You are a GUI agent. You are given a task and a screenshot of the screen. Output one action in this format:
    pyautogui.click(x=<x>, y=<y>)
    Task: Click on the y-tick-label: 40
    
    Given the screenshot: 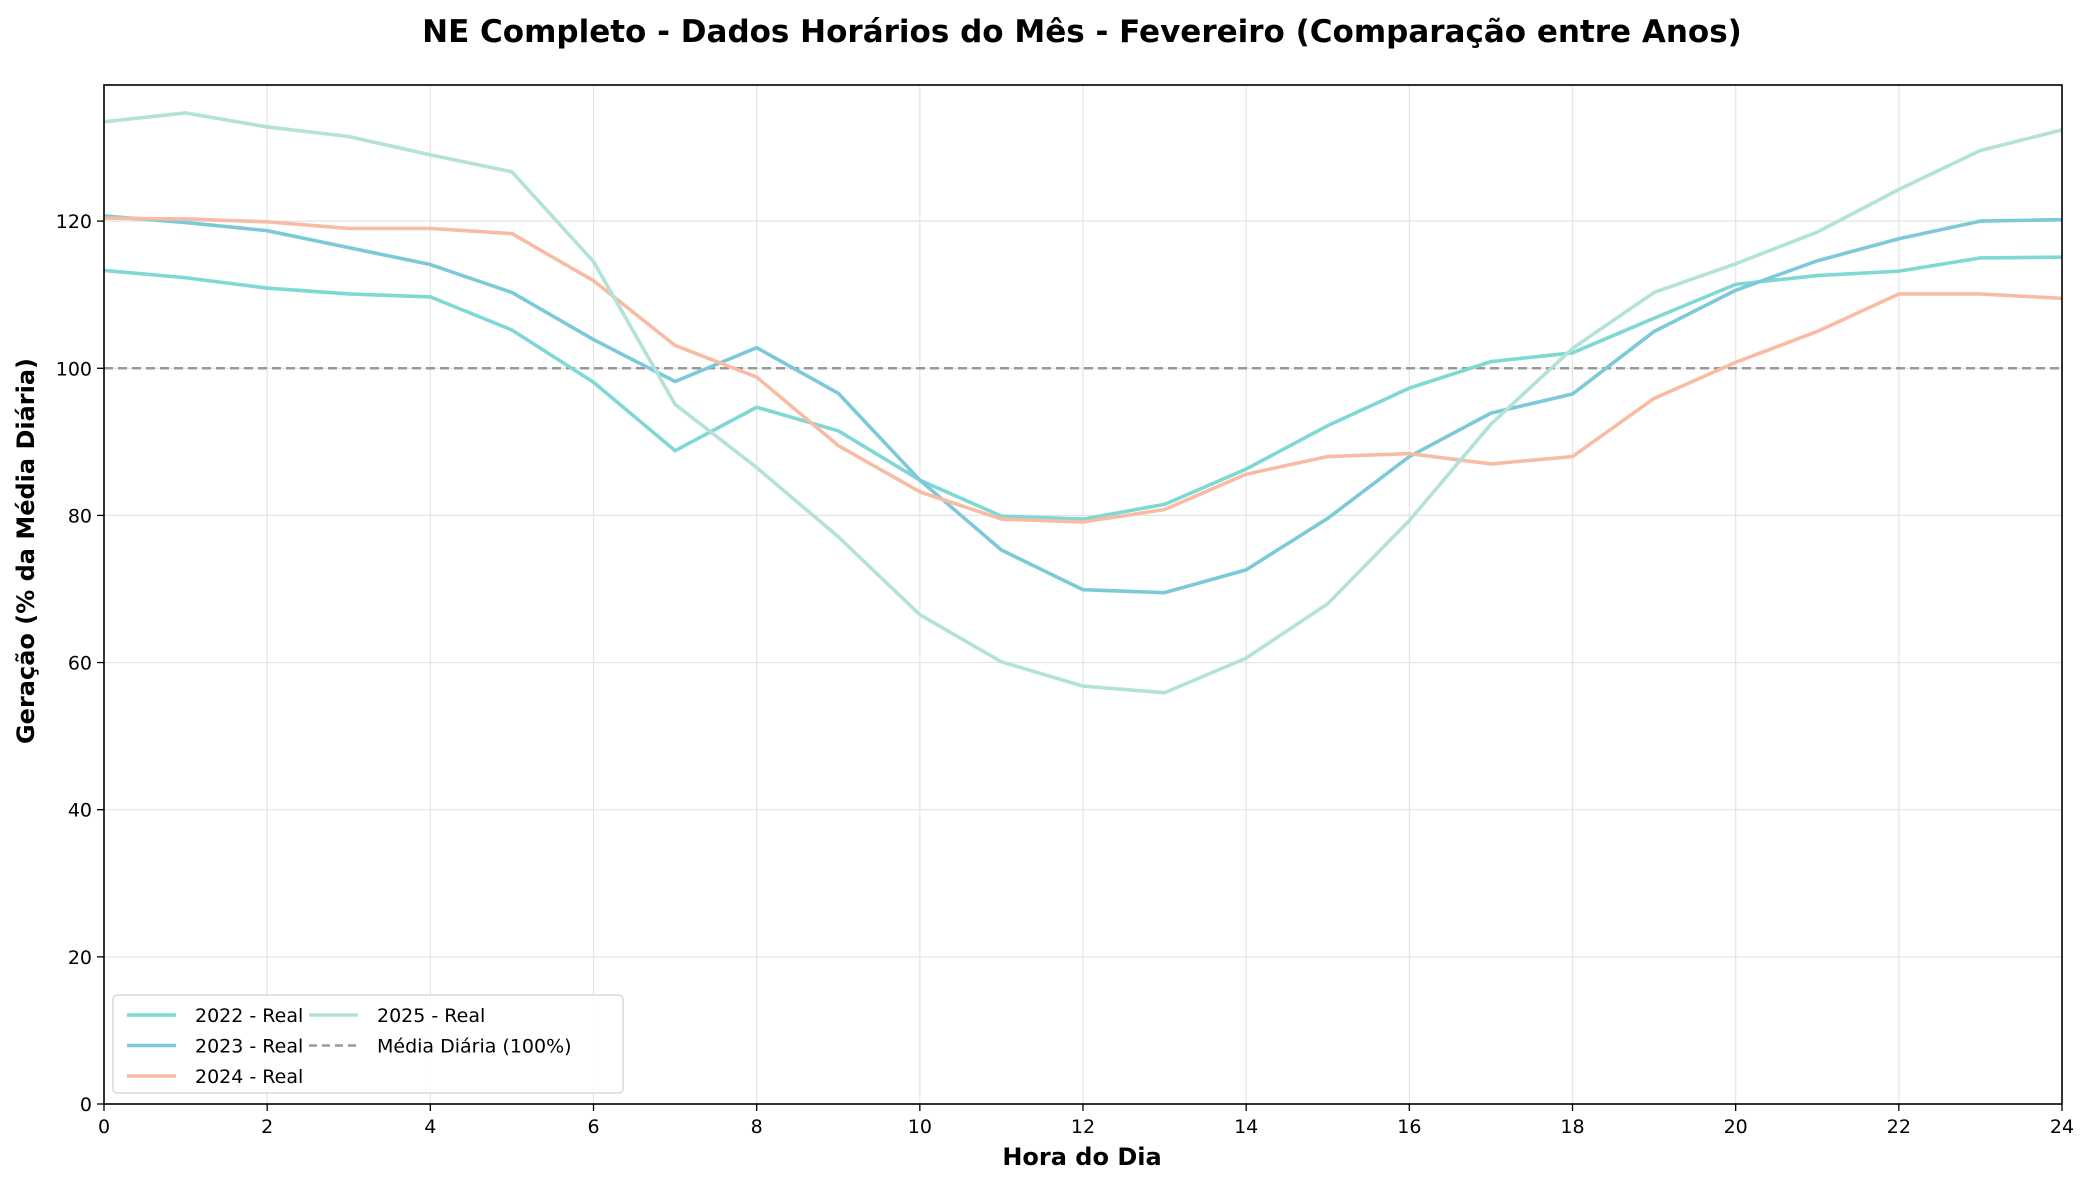 What is the action you would take?
    pyautogui.click(x=80, y=811)
    